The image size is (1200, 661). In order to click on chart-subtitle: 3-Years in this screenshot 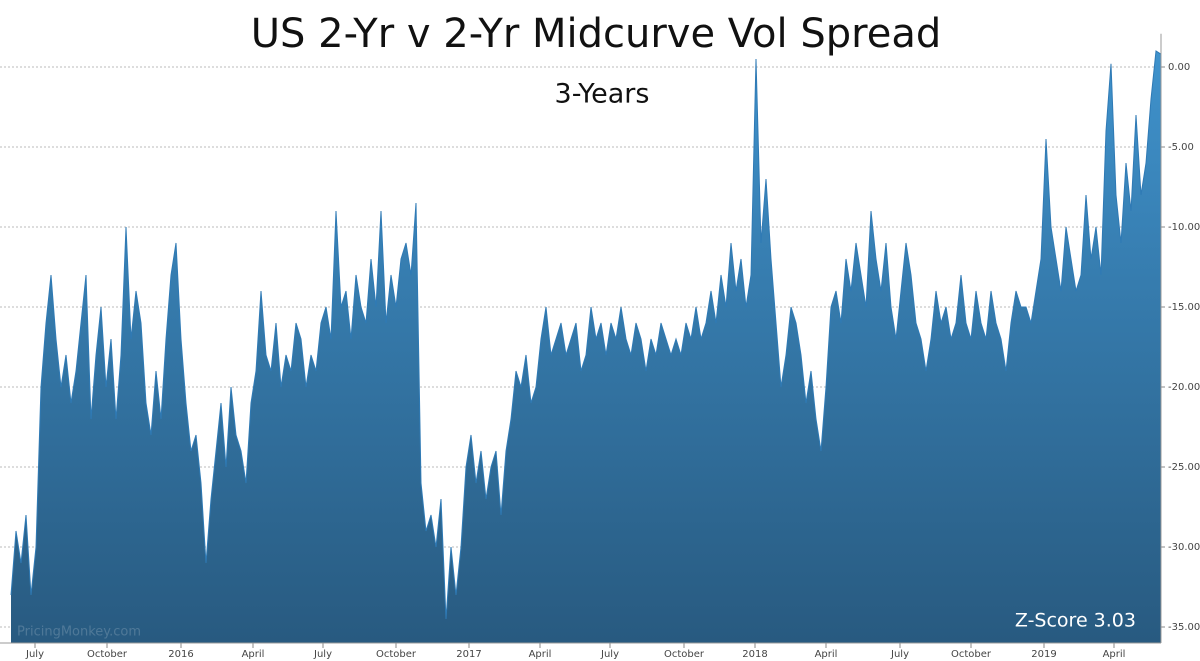, I will do `click(602, 94)`.